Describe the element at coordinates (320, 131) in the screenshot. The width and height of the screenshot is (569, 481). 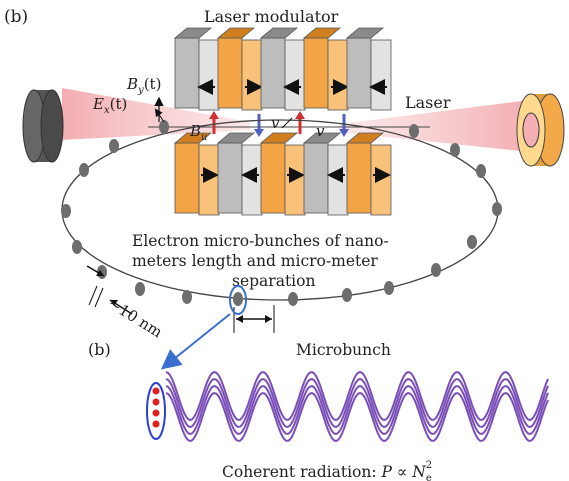
I see `label-v-2: v` at that location.